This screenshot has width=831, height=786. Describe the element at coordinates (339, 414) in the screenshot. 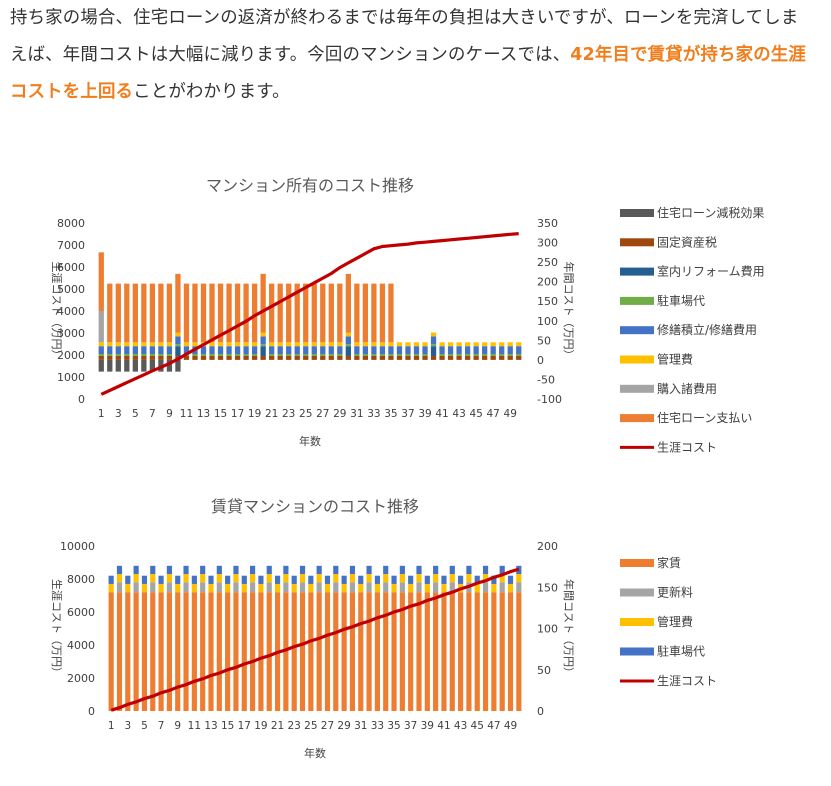

I see `x-tick-label: 29` at that location.